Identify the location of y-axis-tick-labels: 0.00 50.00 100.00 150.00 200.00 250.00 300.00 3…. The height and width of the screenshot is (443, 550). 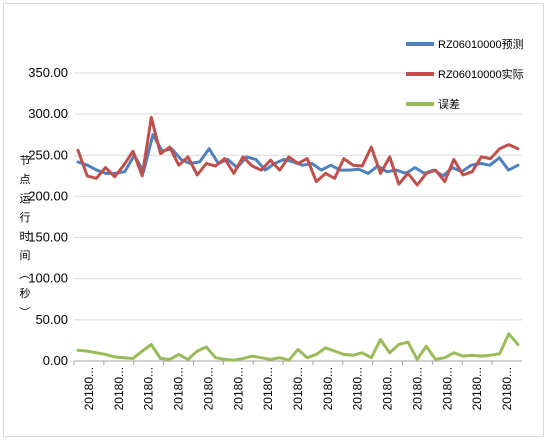
(48, 216).